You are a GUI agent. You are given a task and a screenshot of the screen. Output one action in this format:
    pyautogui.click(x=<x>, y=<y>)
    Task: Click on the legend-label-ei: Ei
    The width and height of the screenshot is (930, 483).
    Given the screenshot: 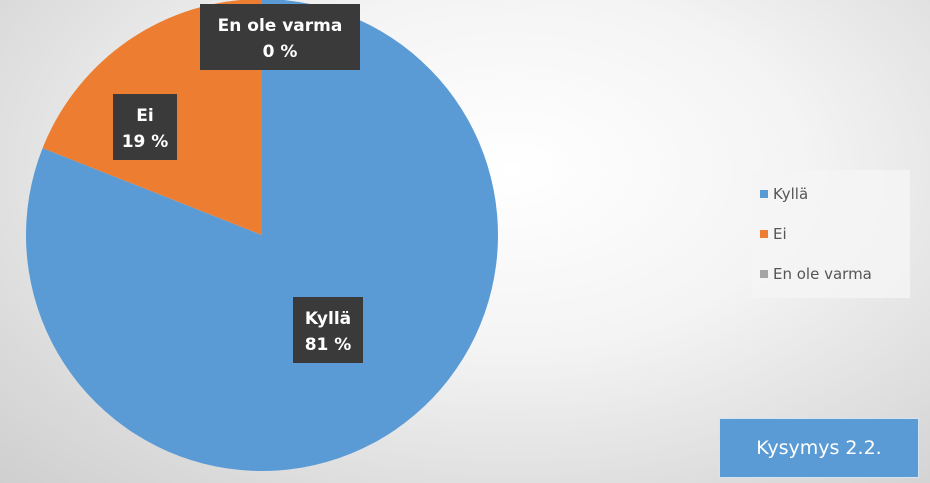 What is the action you would take?
    pyautogui.click(x=780, y=234)
    